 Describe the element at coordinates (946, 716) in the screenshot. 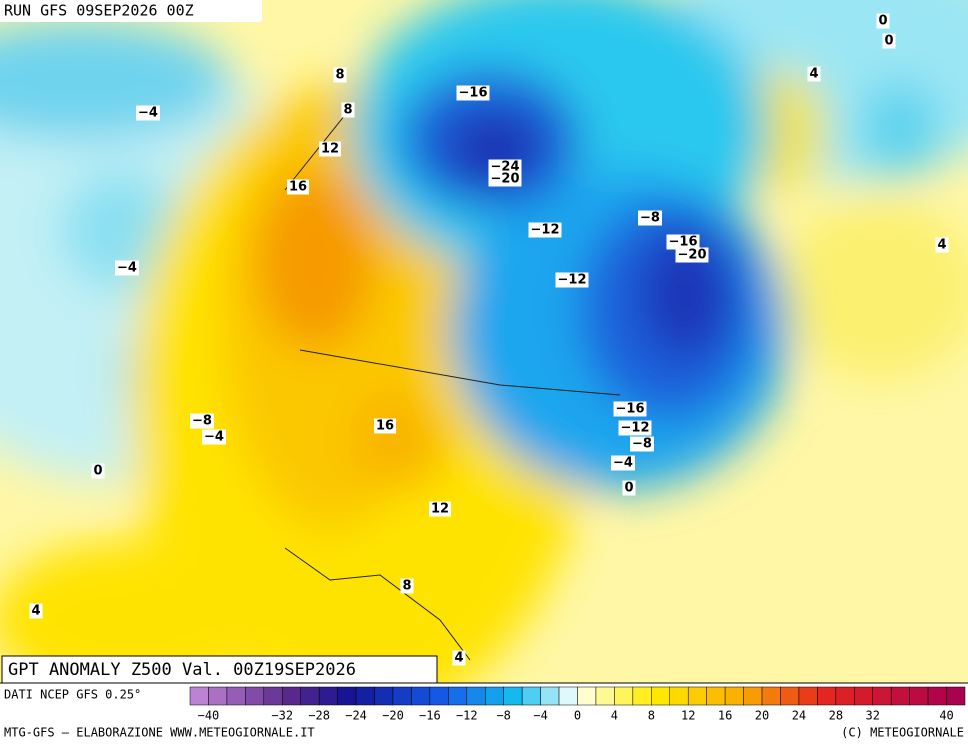

I see `colorbar-label: 40` at that location.